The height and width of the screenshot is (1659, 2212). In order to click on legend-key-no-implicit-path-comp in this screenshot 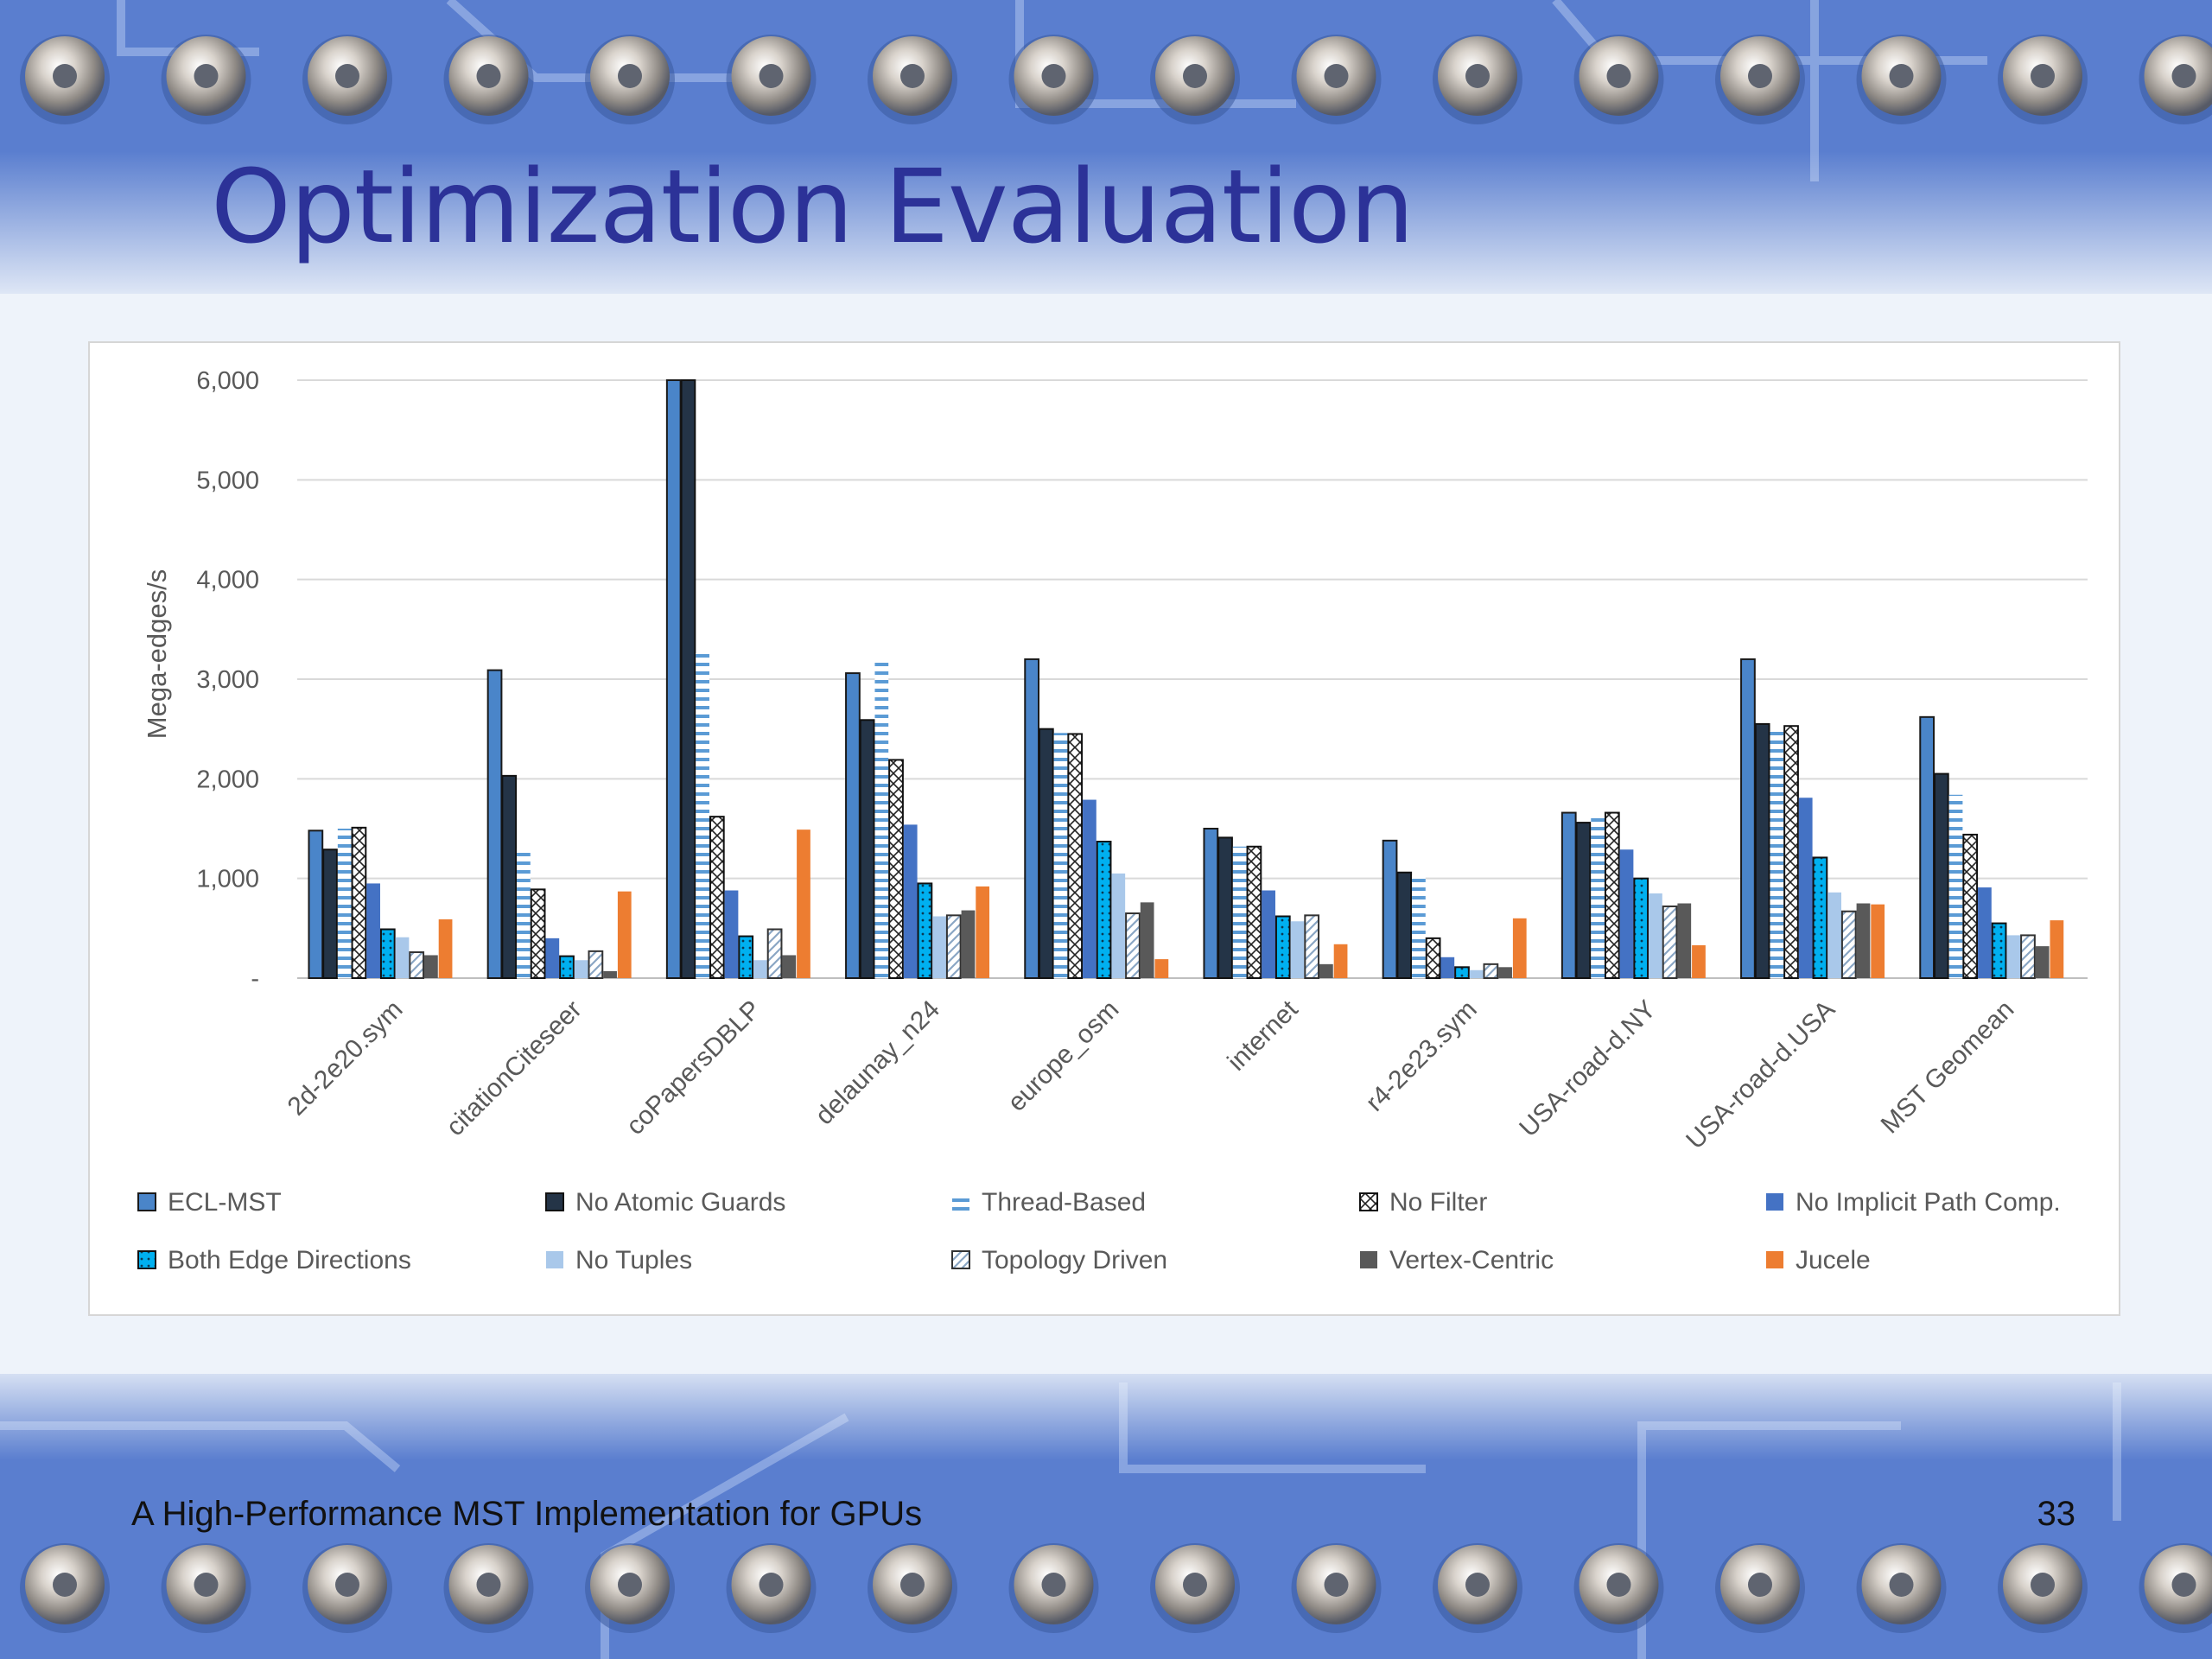, I will do `click(1774, 1202)`.